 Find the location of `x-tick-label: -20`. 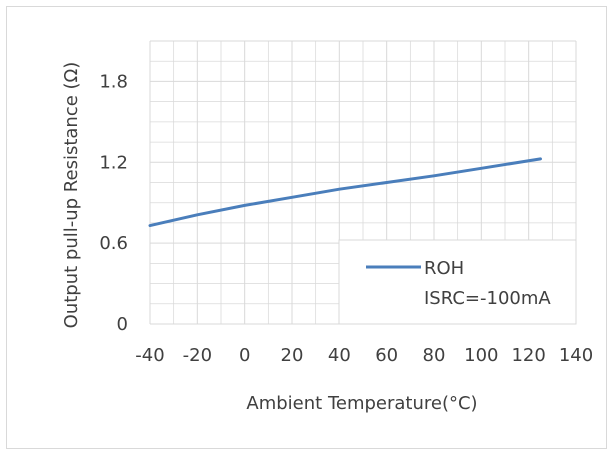

x-tick-label: -20 is located at coordinates (197, 355).